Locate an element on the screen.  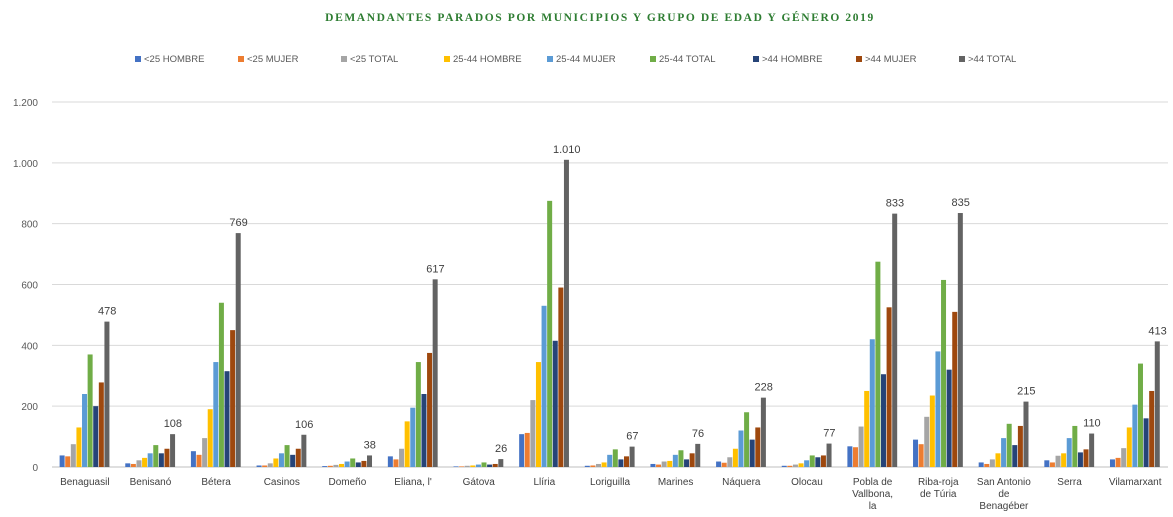
legend-label: >44 TOTAL is located at coordinates (992, 59).